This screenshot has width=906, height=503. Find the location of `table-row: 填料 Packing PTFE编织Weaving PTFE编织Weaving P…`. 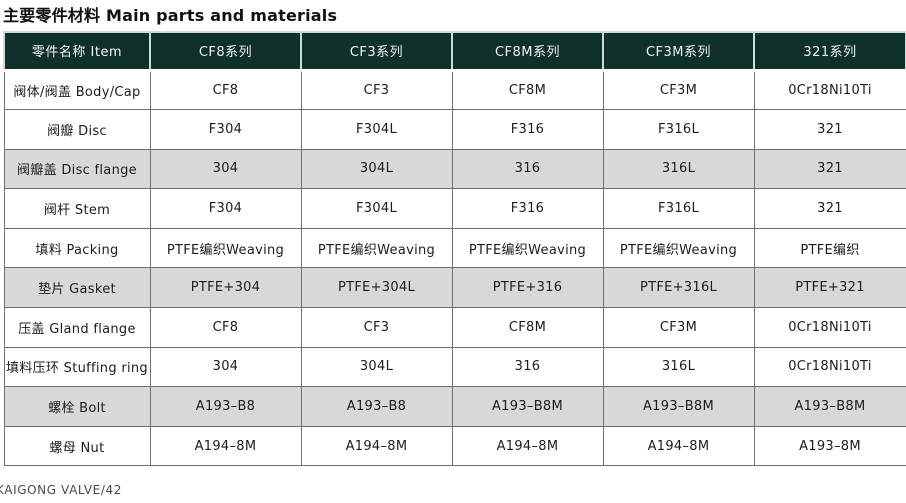

table-row: 填料 Packing PTFE编织Weaving PTFE编织Weaving P… is located at coordinates (454, 248).